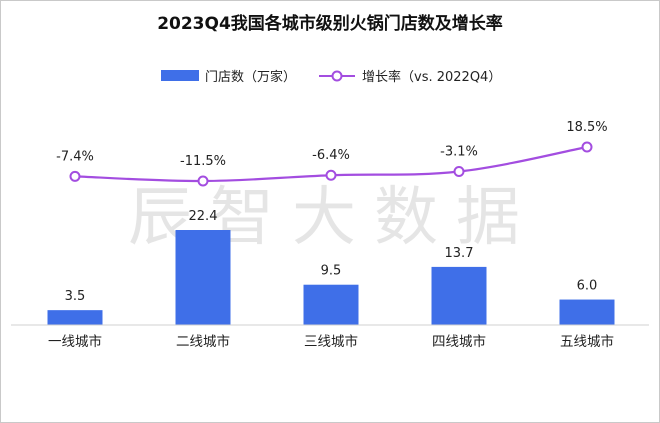 The width and height of the screenshot is (660, 423). Describe the element at coordinates (331, 271) in the screenshot. I see `bar-value-label-3: 9.5` at that location.